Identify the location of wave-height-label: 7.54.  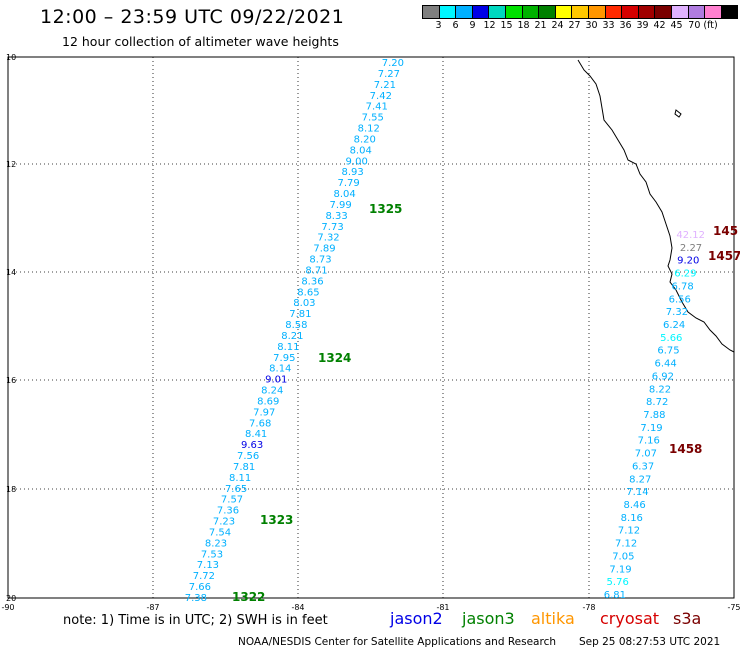
(220, 532).